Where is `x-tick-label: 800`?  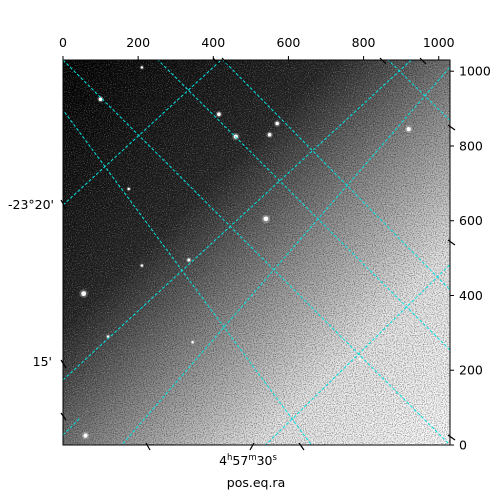 x-tick-label: 800 is located at coordinates (364, 42).